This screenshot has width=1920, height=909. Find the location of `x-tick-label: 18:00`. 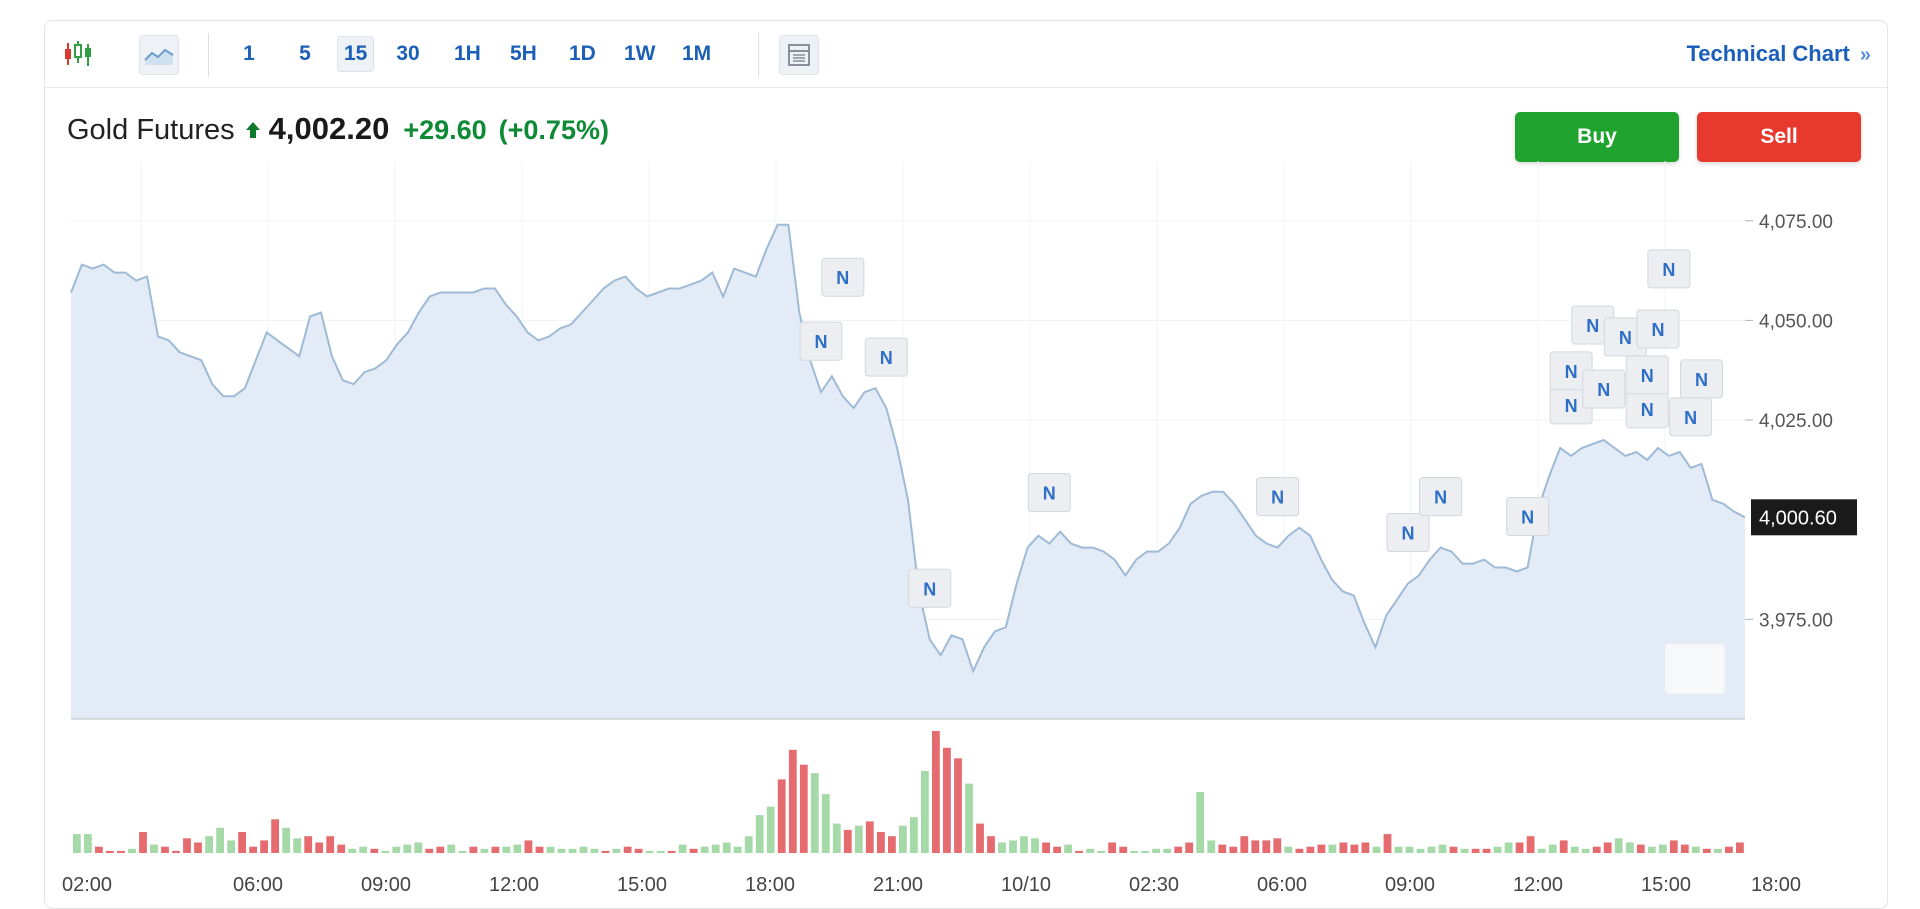

x-tick-label: 18:00 is located at coordinates (770, 885).